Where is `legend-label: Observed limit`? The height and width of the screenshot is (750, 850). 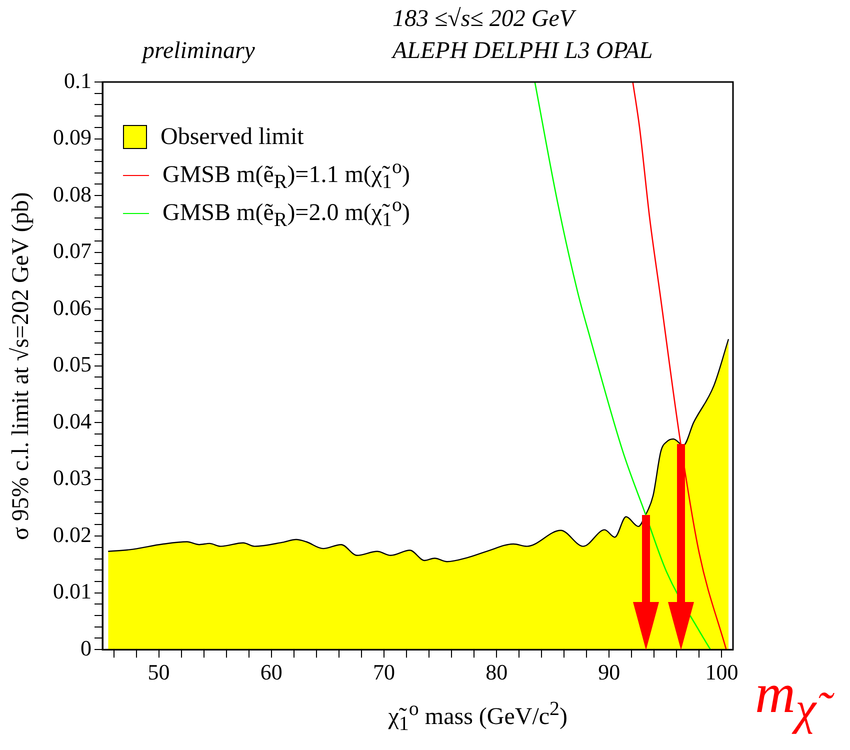 legend-label: Observed limit is located at coordinates (232, 137).